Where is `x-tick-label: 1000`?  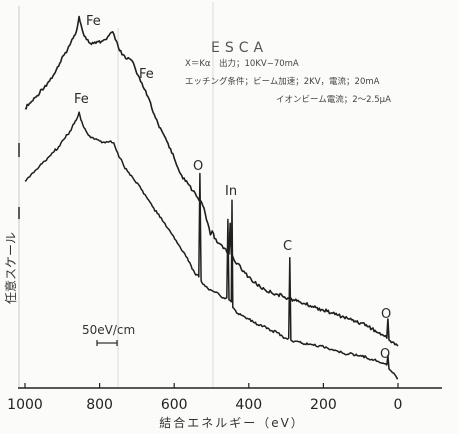
x-tick-label: 1000 is located at coordinates (25, 405).